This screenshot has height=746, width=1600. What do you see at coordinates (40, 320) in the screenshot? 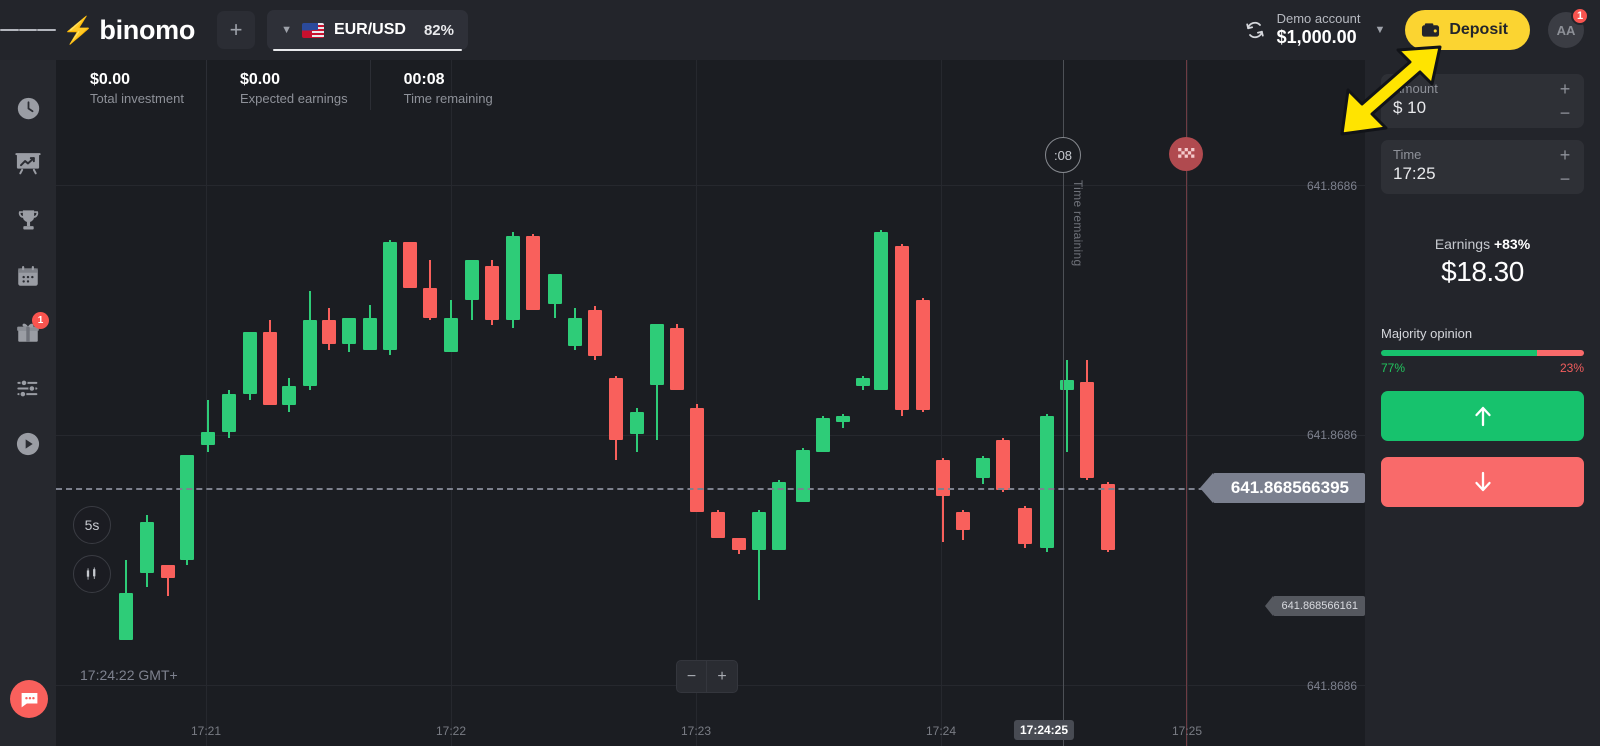
I see `gift-badge: 1` at bounding box center [40, 320].